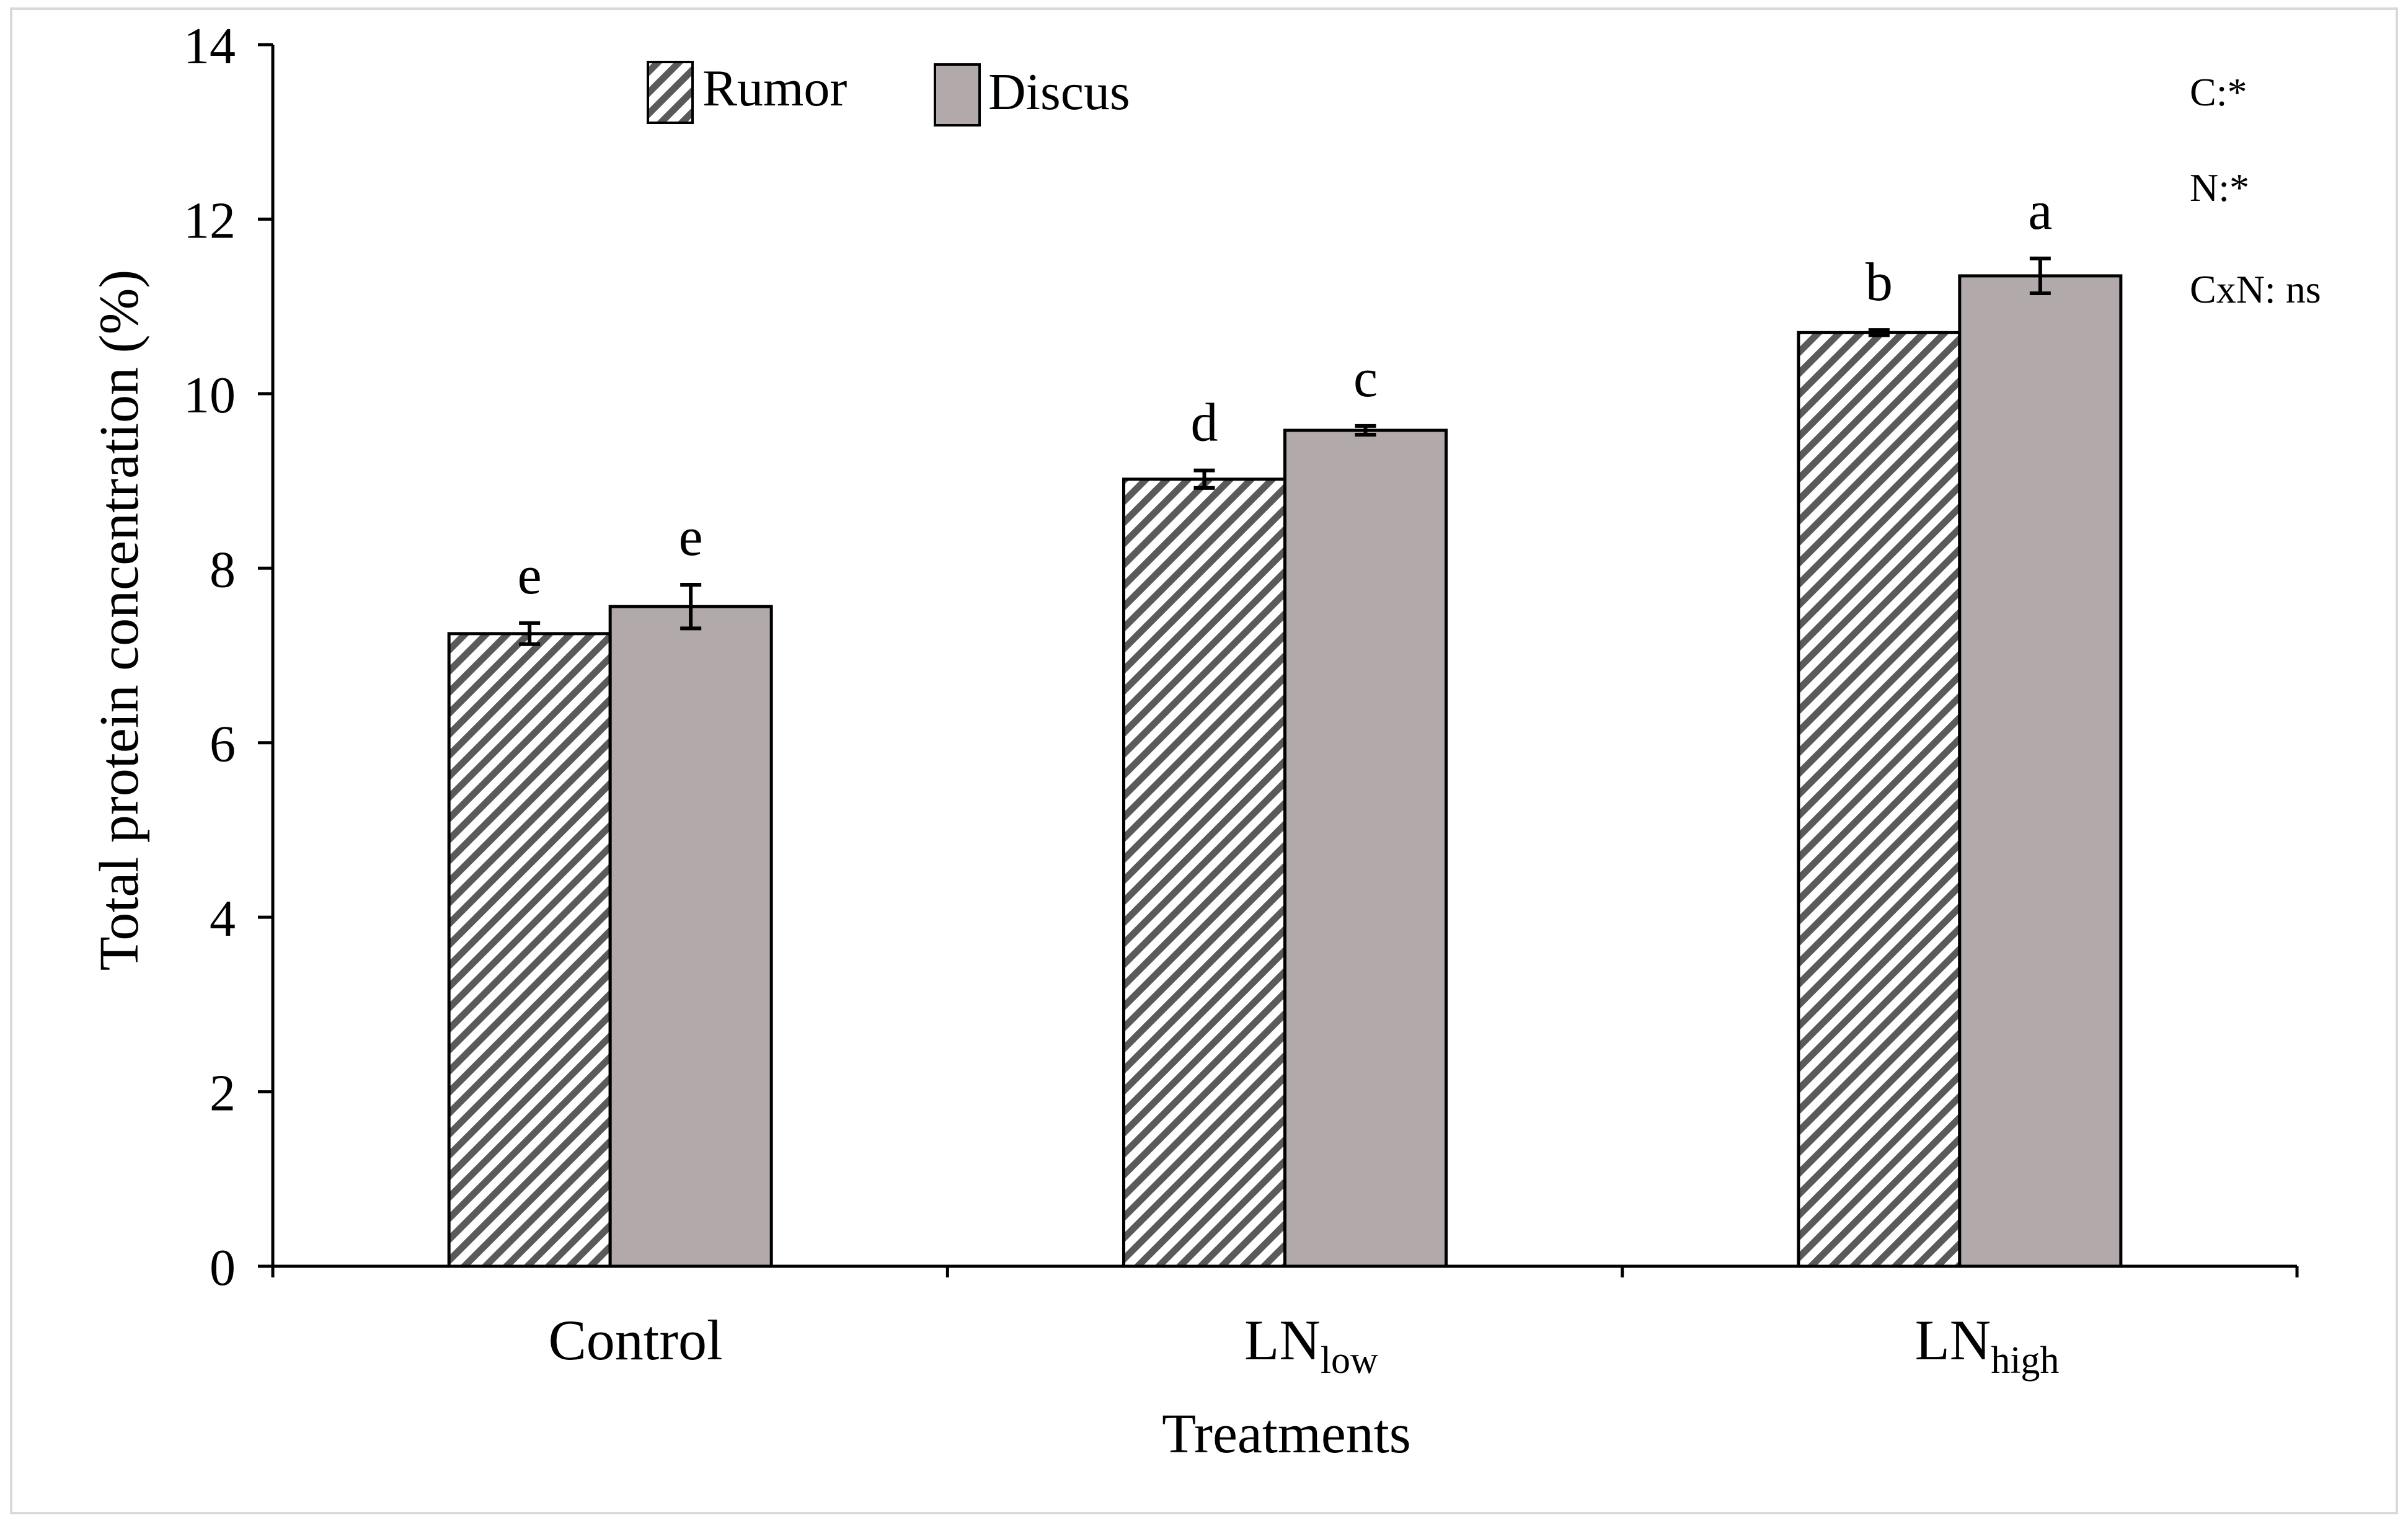 This screenshot has height=1523, width=2408. What do you see at coordinates (223, 1268) in the screenshot?
I see `y-tick-label: 0` at bounding box center [223, 1268].